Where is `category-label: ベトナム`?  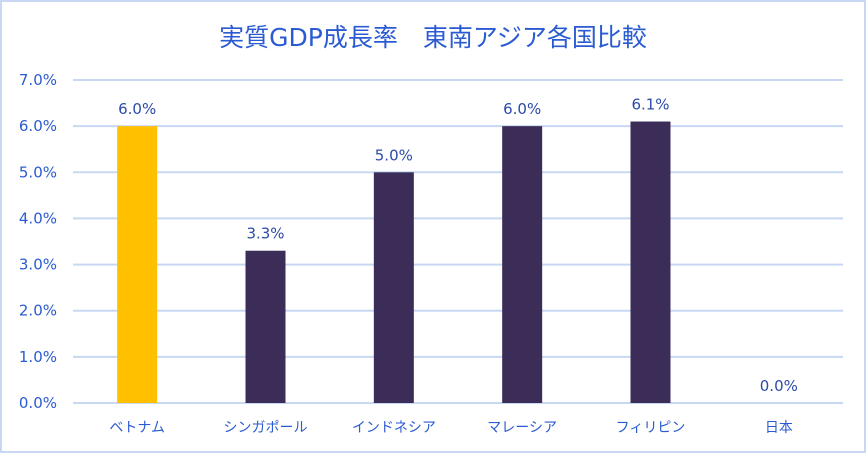 category-label: ベトナム is located at coordinates (137, 428).